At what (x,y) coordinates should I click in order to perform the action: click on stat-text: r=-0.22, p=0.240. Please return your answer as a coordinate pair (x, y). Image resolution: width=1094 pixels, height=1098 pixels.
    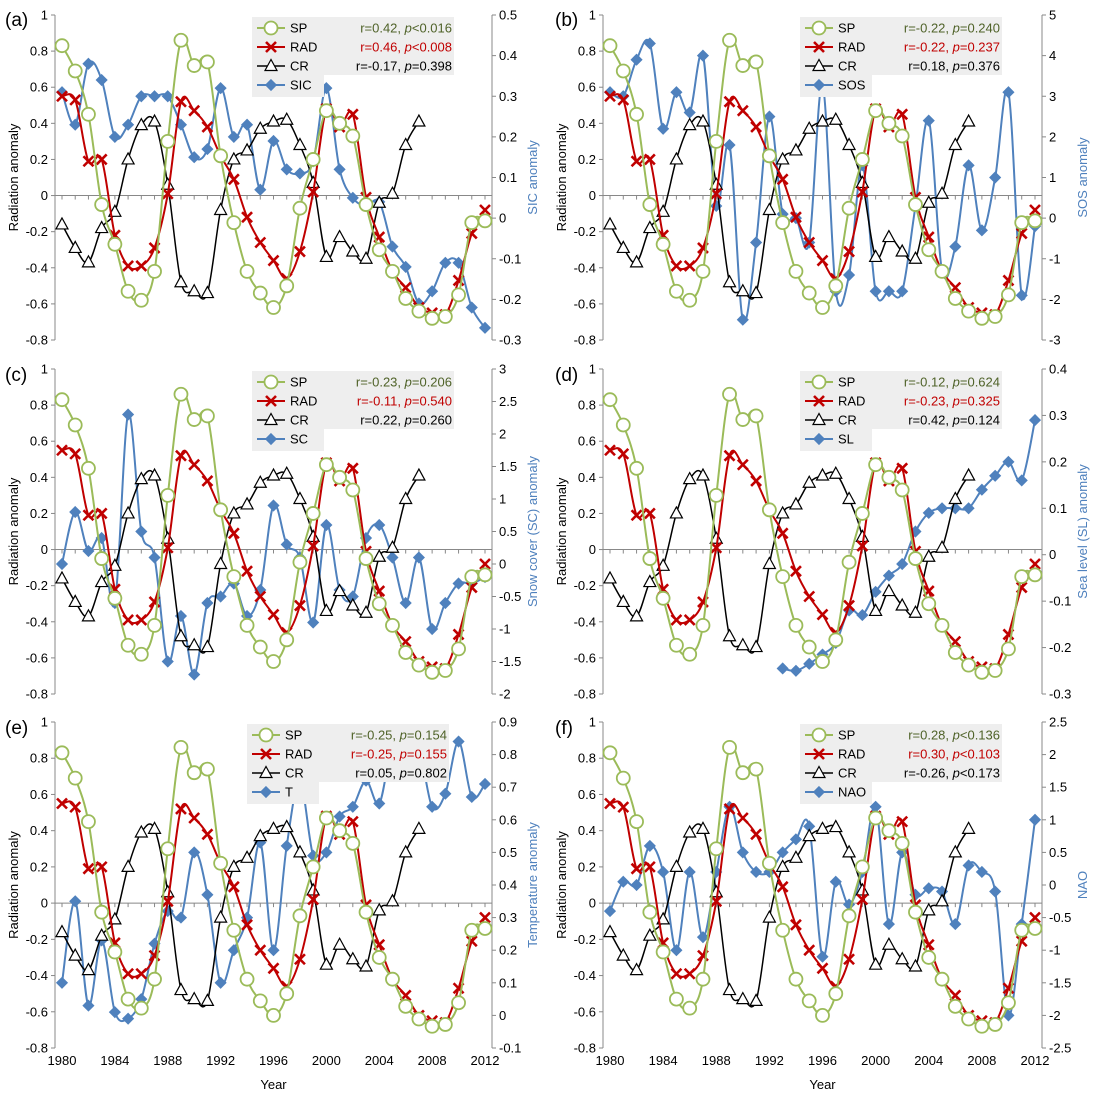
    Looking at the image, I should click on (952, 28).